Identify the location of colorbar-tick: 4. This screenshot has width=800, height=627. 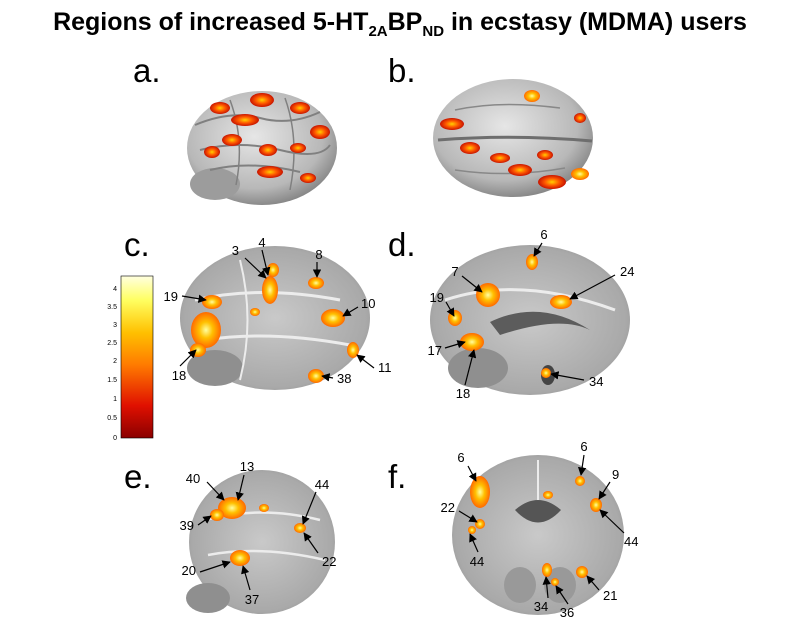
(115, 289).